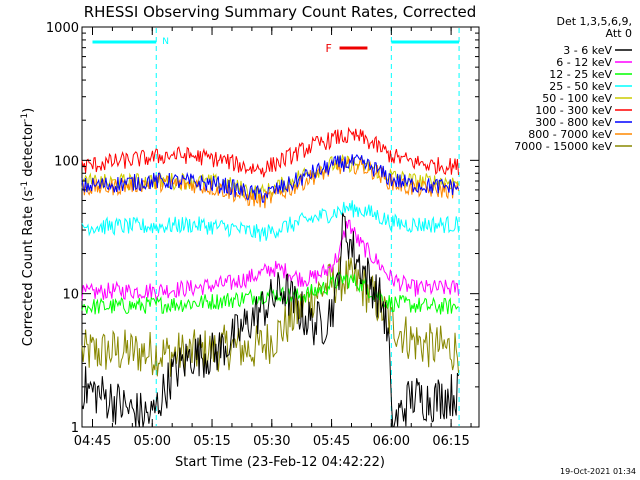 Image resolution: width=640 pixels, height=480 pixels. Describe the element at coordinates (211, 441) in the screenshot. I see `x-tick-label: 05:15` at that location.